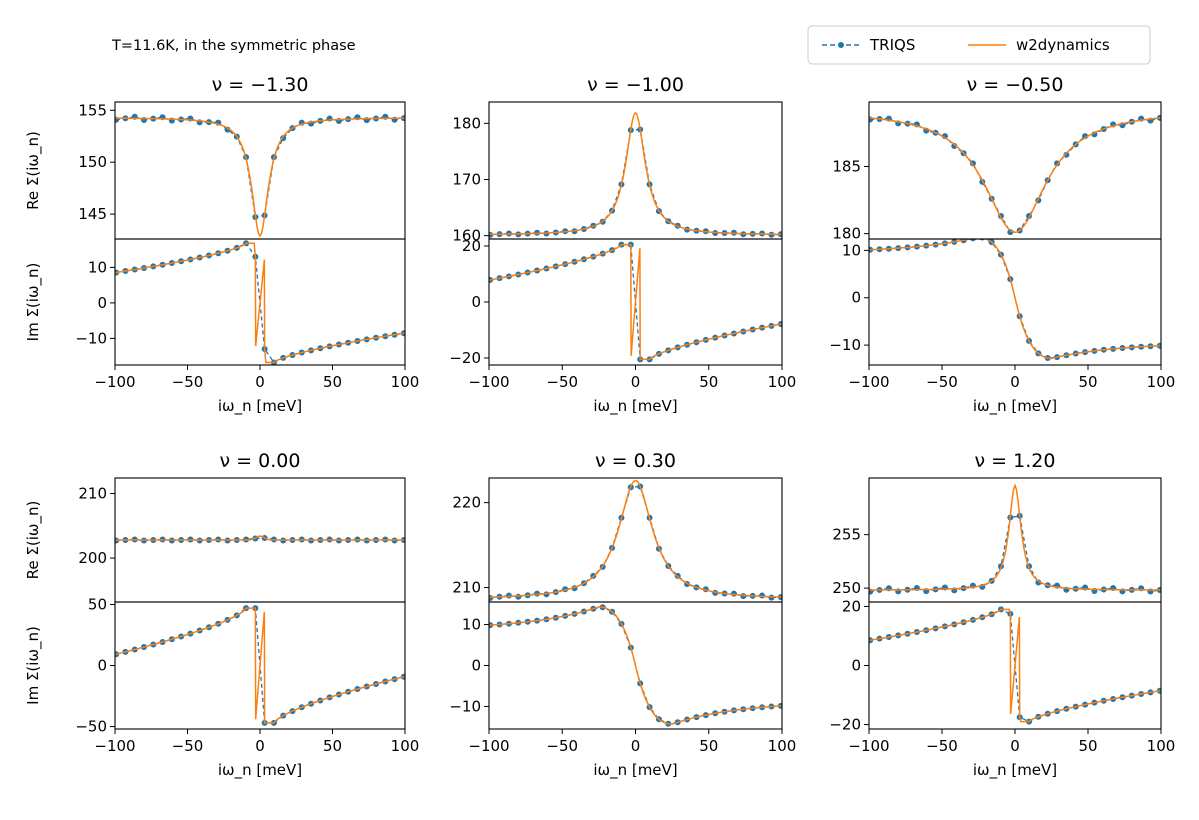  I want to click on legend-triqs-label: TRIQS, so click(892, 45).